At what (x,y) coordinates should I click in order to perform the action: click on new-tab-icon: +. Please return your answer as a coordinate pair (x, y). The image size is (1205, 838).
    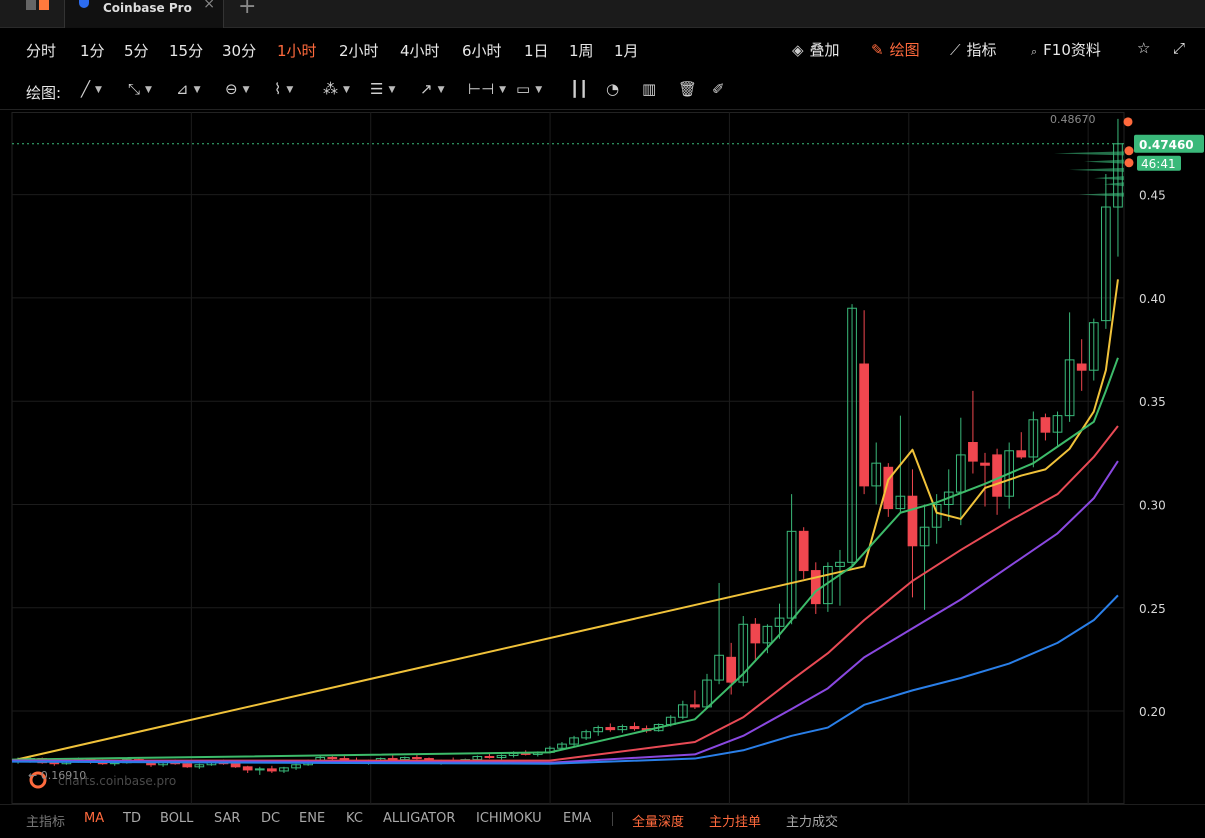
    Looking at the image, I should click on (247, 9).